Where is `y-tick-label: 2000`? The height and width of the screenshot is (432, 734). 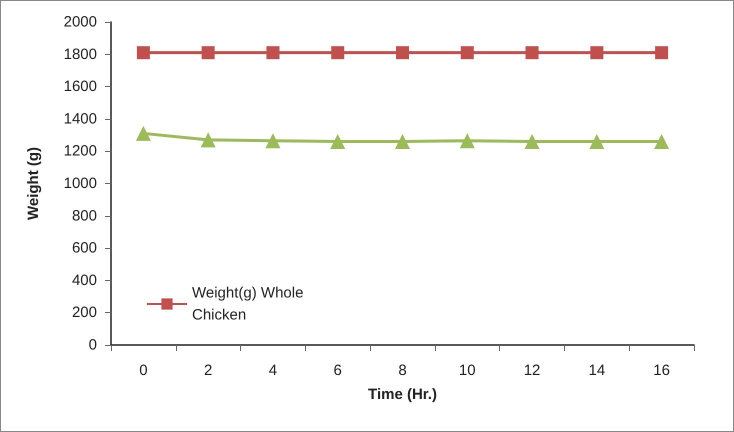 y-tick-label: 2000 is located at coordinates (80, 22).